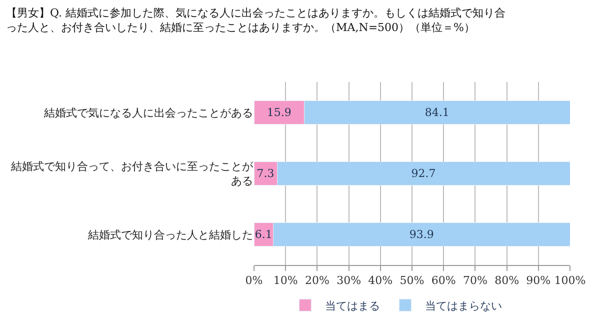 This screenshot has height=330, width=600. I want to click on legend-label: 当てはまらない, so click(463, 305).